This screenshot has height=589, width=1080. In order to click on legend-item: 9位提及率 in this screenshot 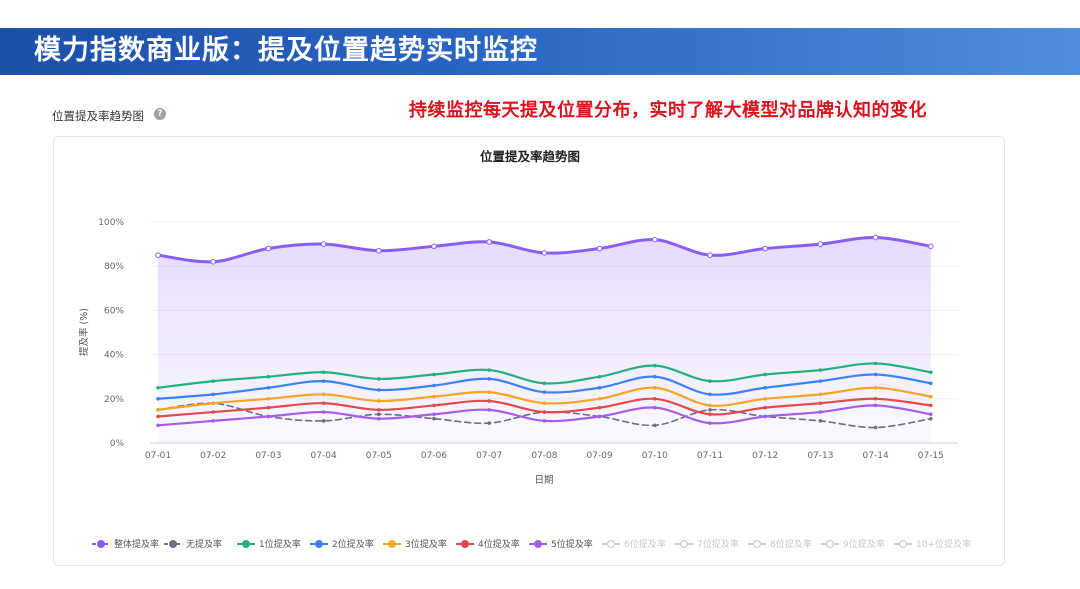, I will do `click(853, 544)`.